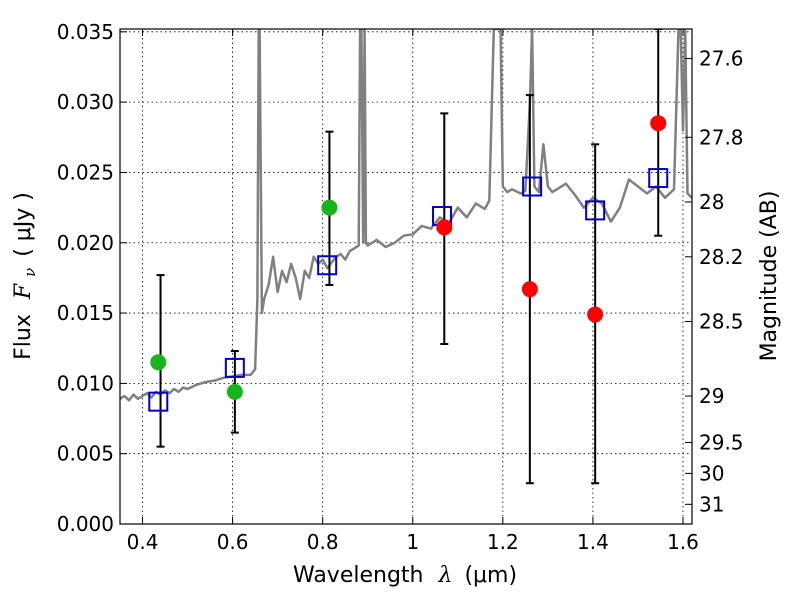  What do you see at coordinates (503, 542) in the screenshot?
I see `x-tick-label: 1.2` at bounding box center [503, 542].